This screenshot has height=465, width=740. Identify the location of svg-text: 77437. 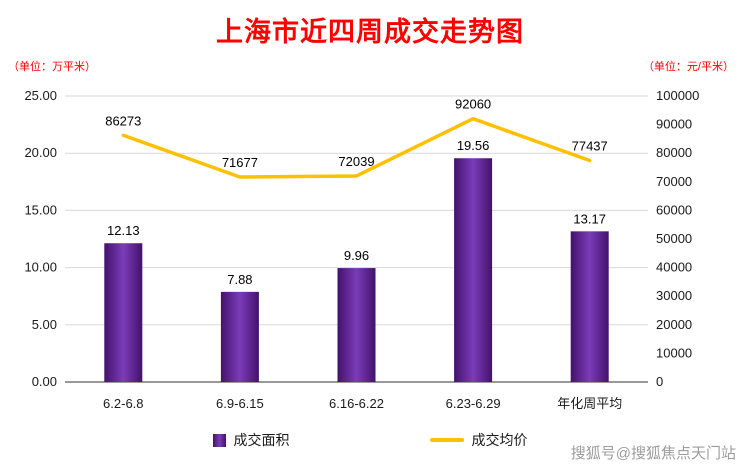
(590, 146).